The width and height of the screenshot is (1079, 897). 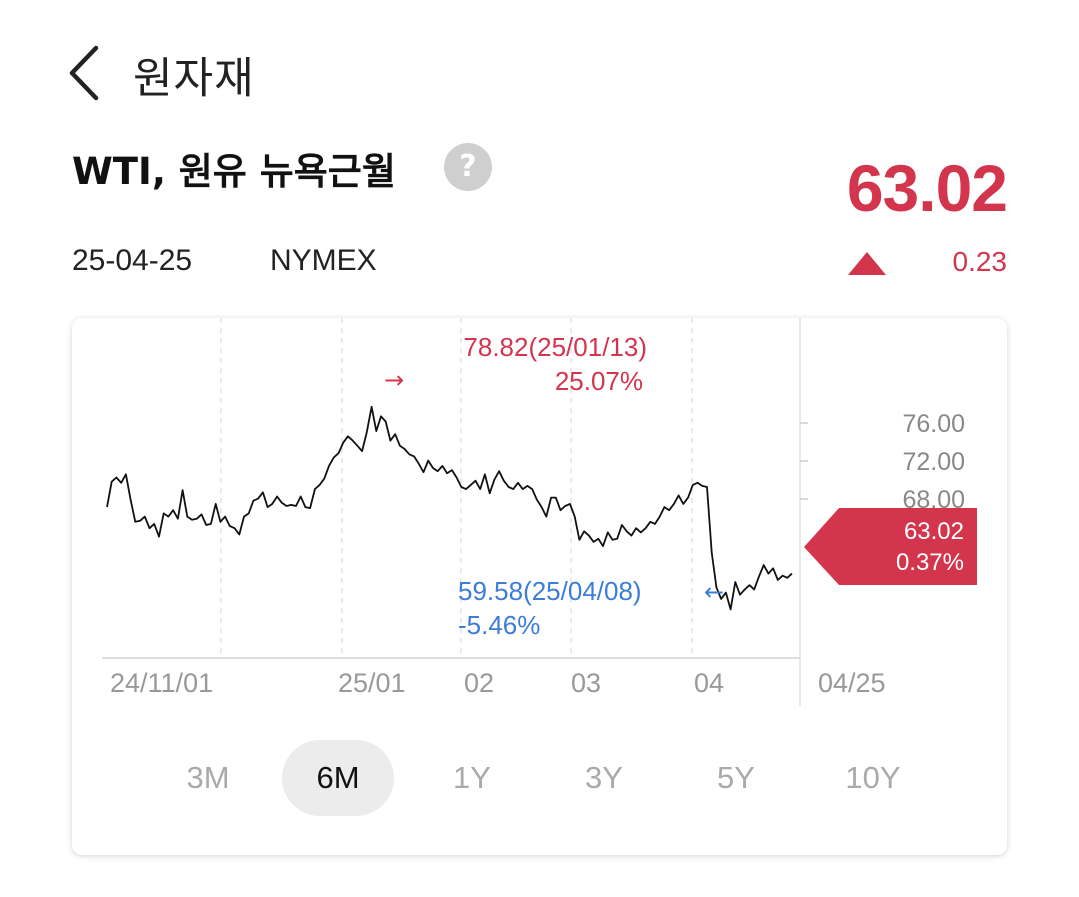 I want to click on y-tick-label: 76.00, so click(x=933, y=424).